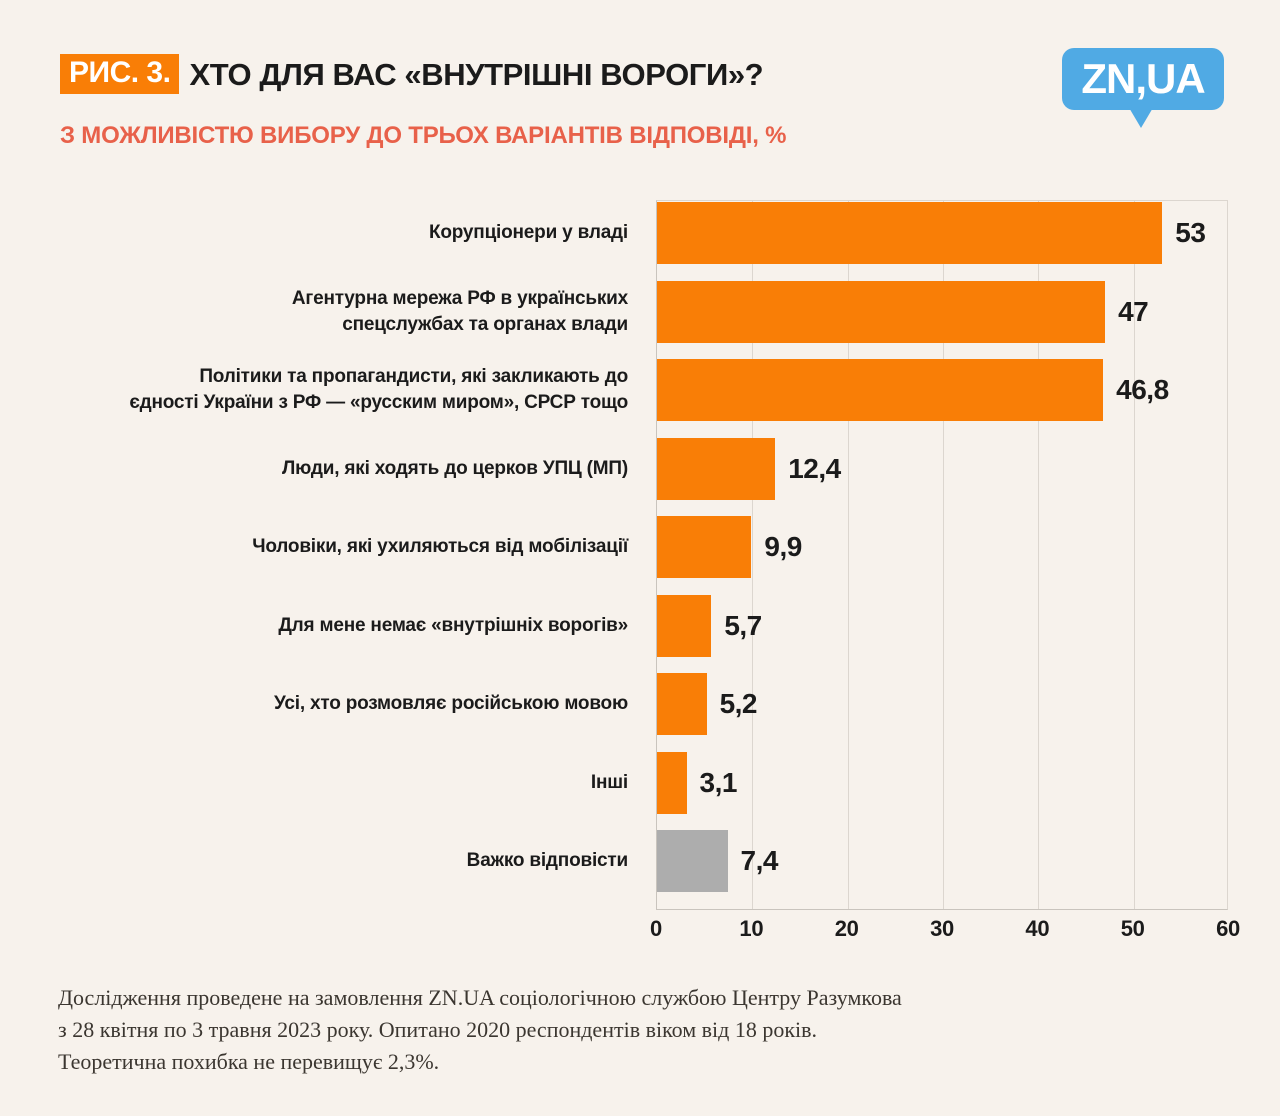 Image resolution: width=1280 pixels, height=1116 pixels. Describe the element at coordinates (738, 703) in the screenshot. I see `bar-value-label: 5,2` at that location.